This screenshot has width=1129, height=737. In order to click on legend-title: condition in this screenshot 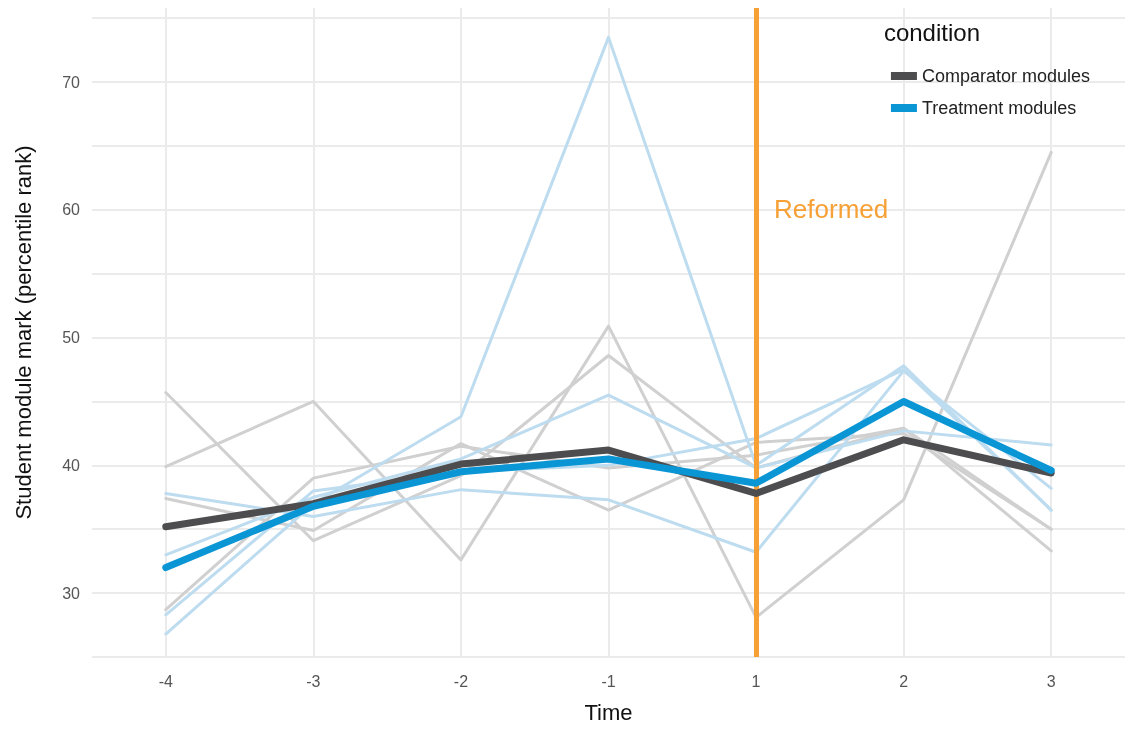, I will do `click(931, 32)`.